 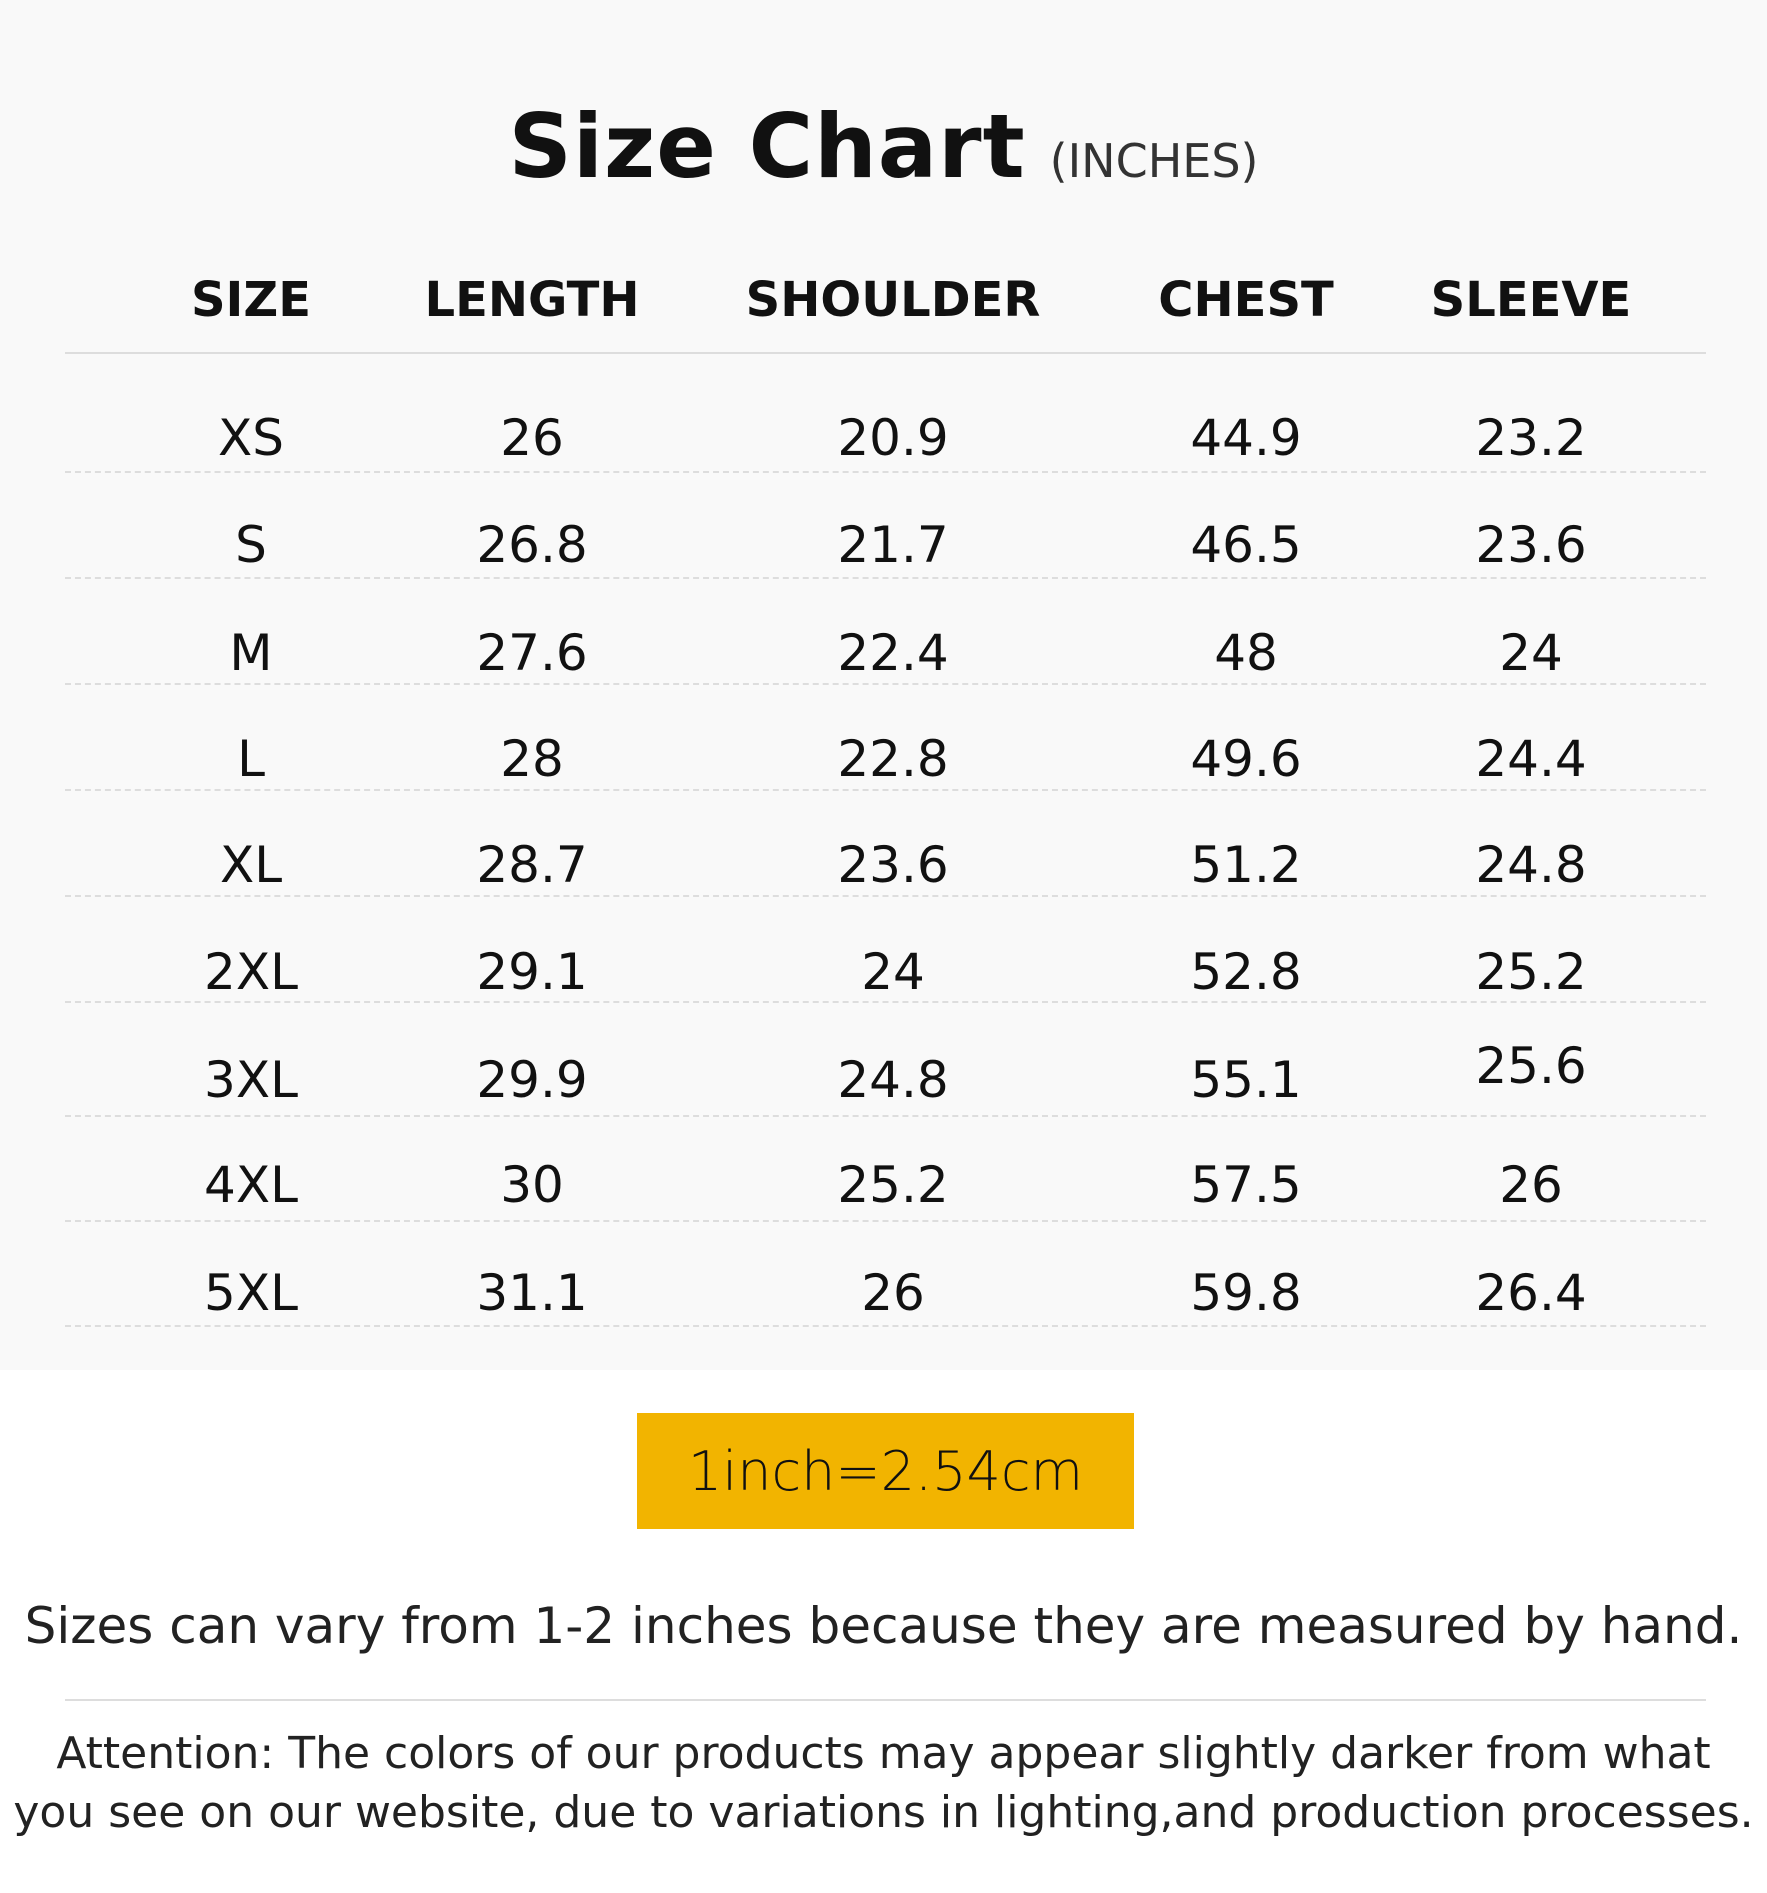 I want to click on table-cell-length: 26, so click(x=532, y=438).